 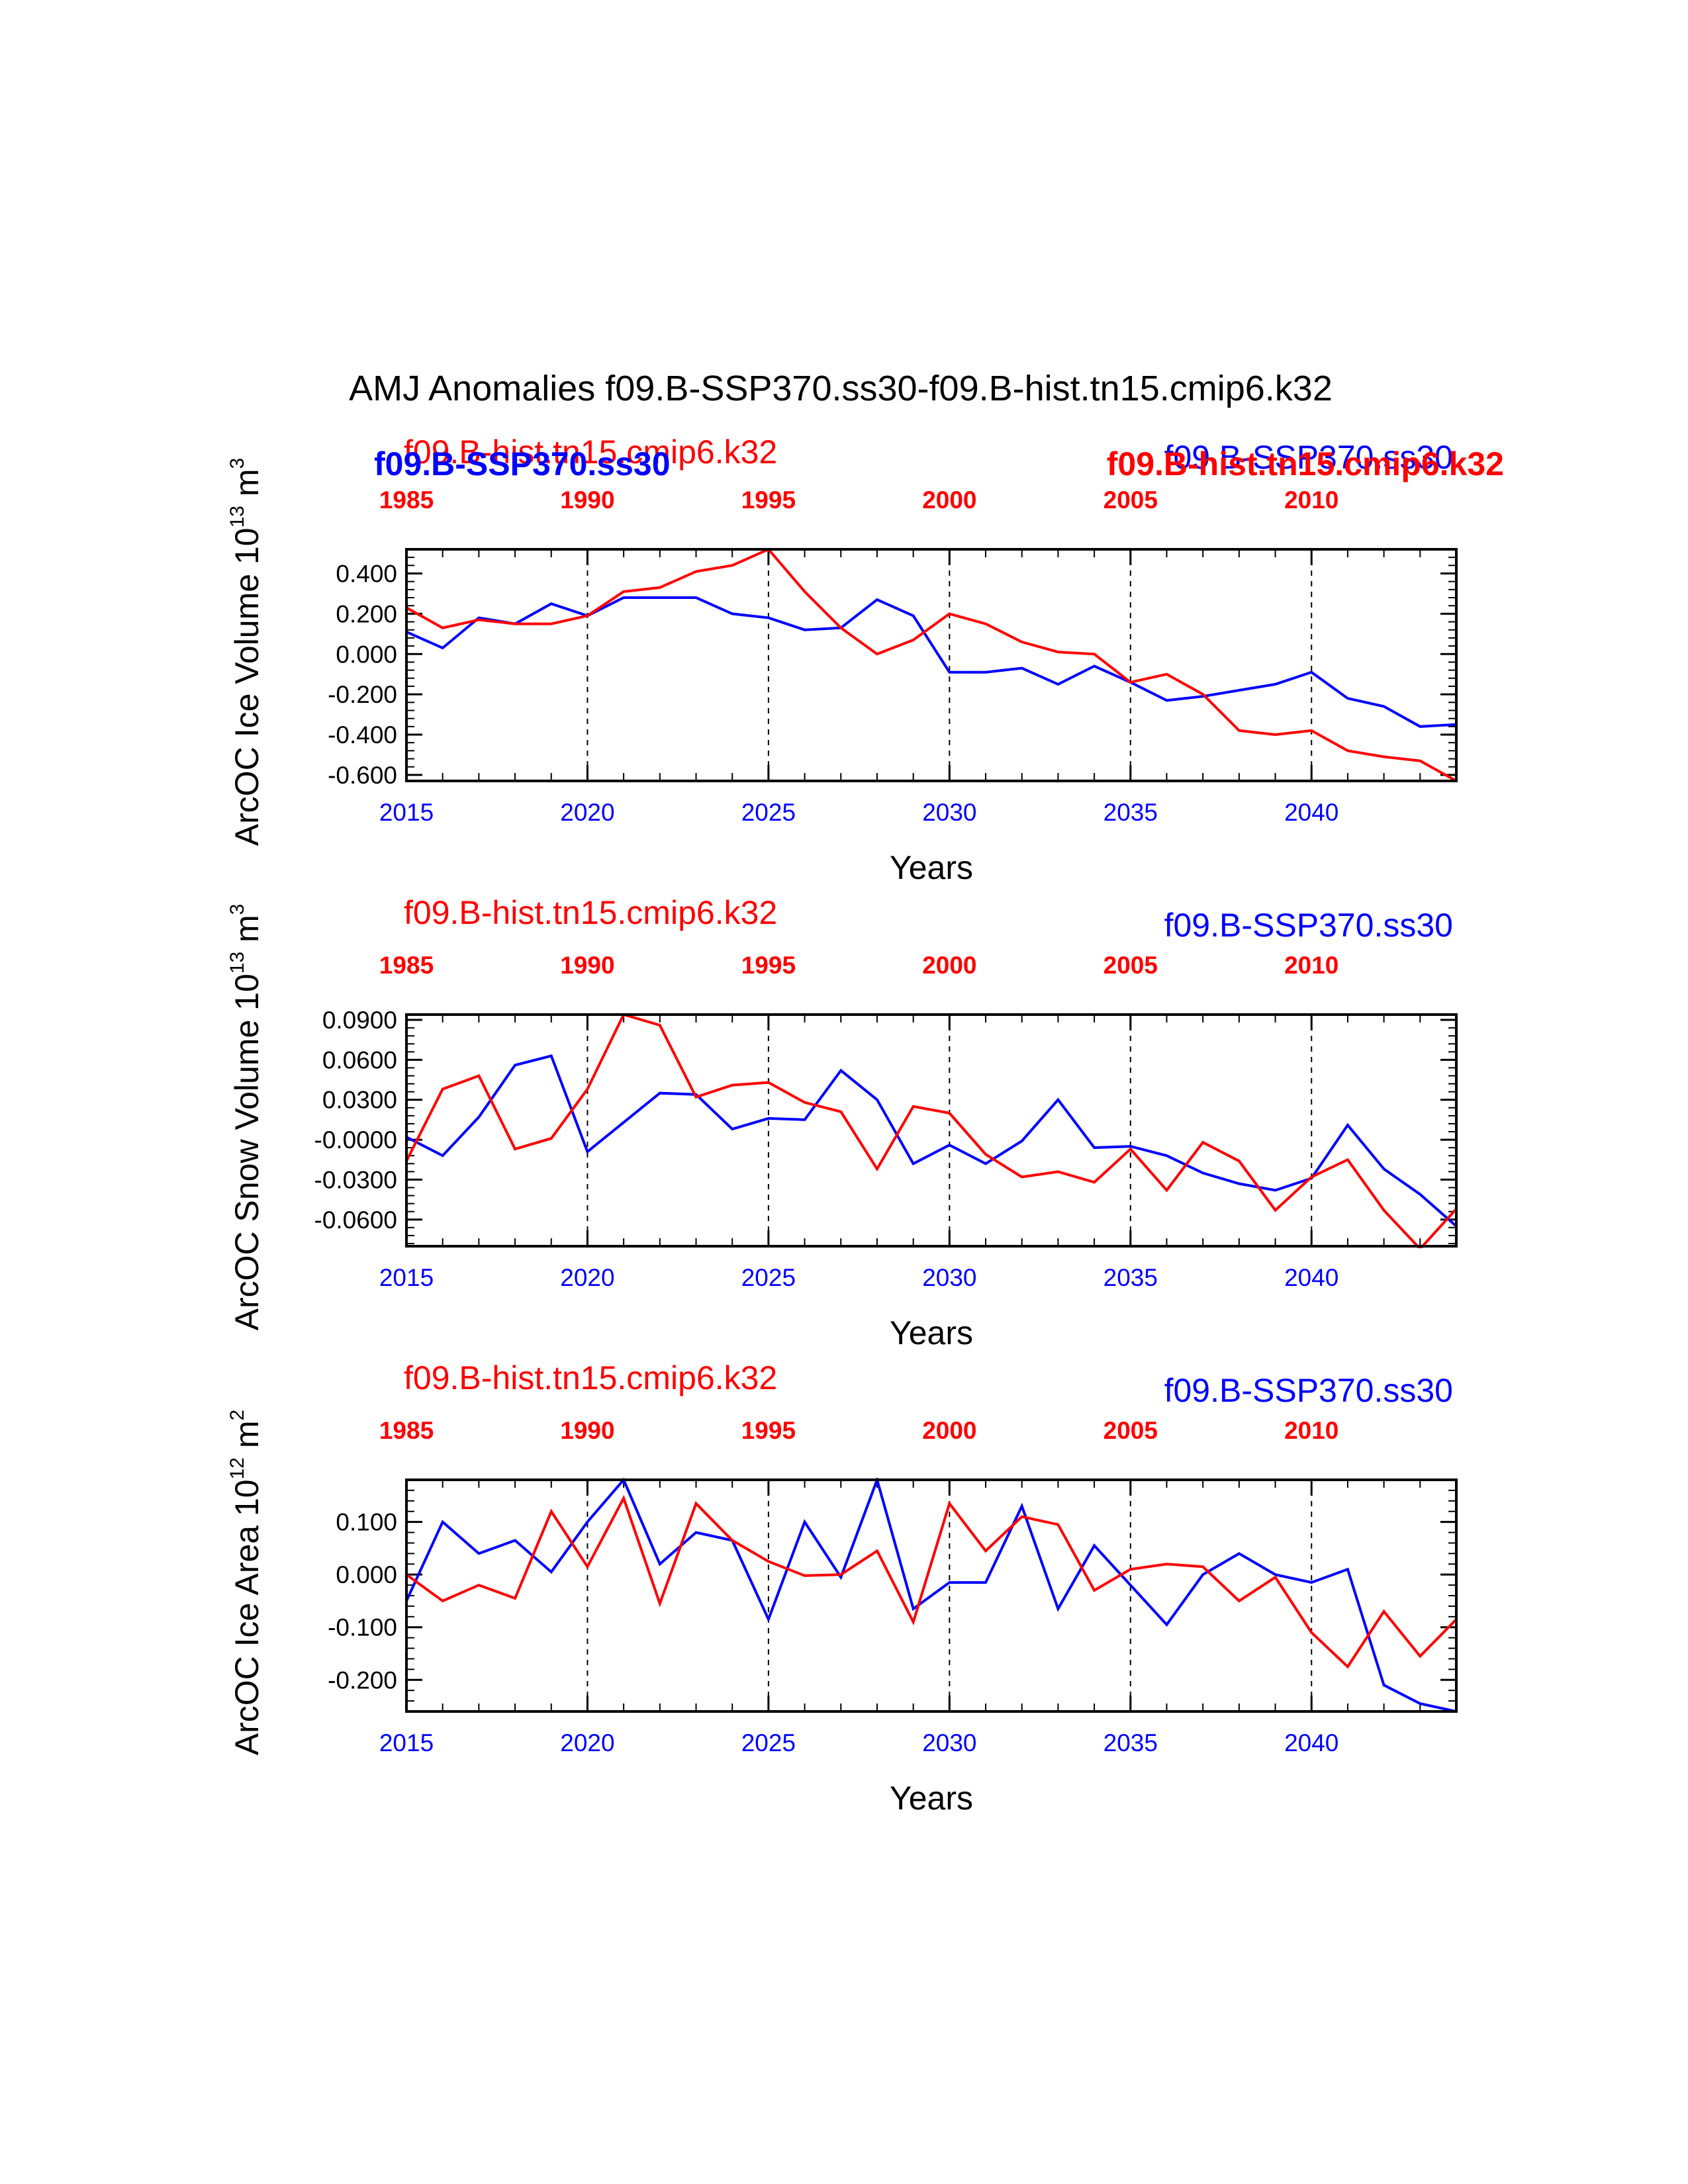 What do you see at coordinates (362, 775) in the screenshot?
I see `y-tick-label: -0.600` at bounding box center [362, 775].